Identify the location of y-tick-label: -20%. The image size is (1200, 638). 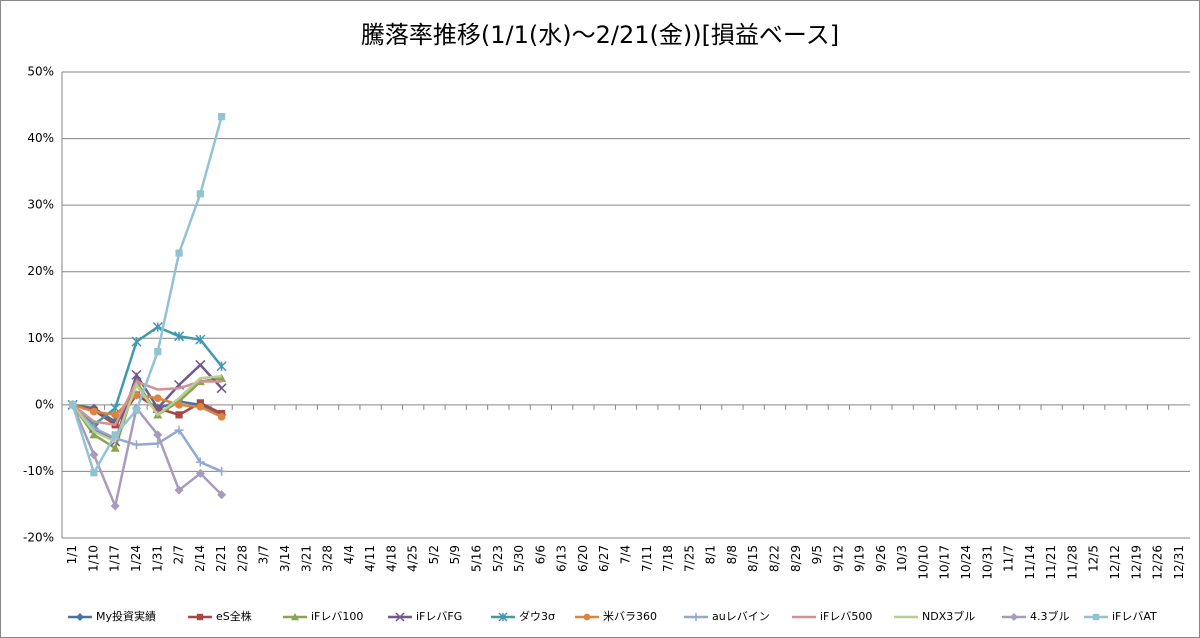
(38, 538).